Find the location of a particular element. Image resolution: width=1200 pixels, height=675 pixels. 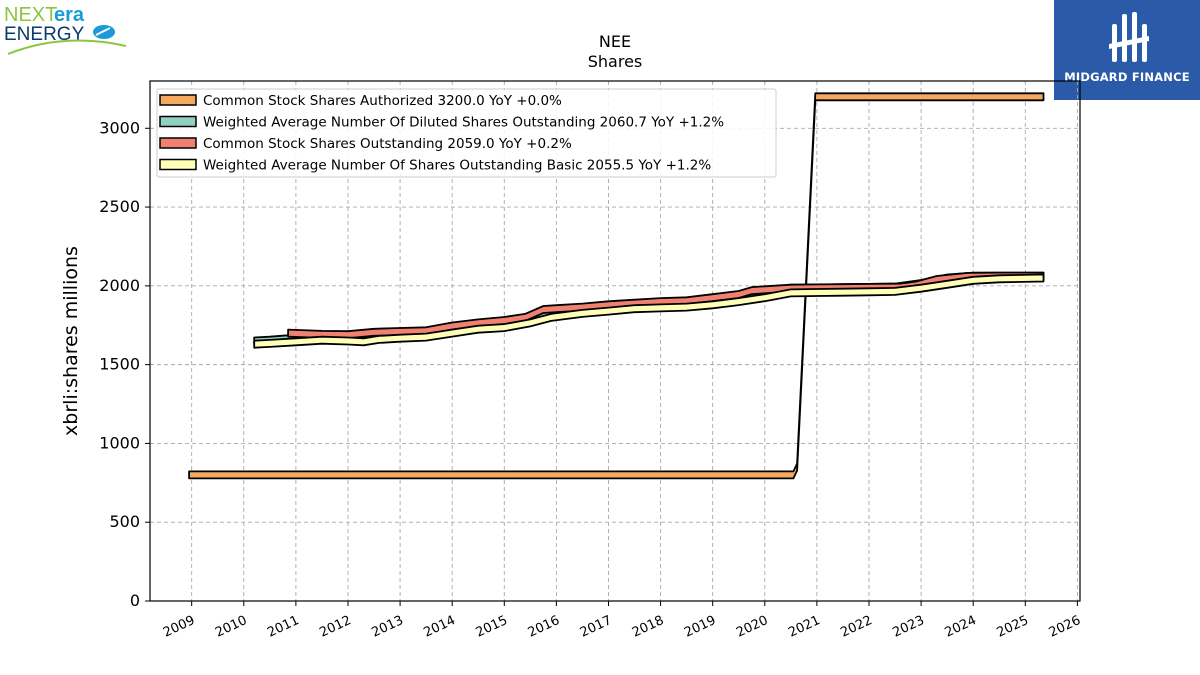

x-tick-label: 2010 is located at coordinates (231, 627).